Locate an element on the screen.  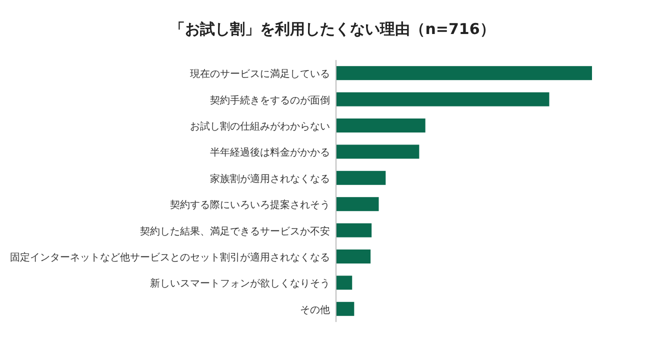
y-tick-label: 契約手続きをするのが面倒 is located at coordinates (270, 100).